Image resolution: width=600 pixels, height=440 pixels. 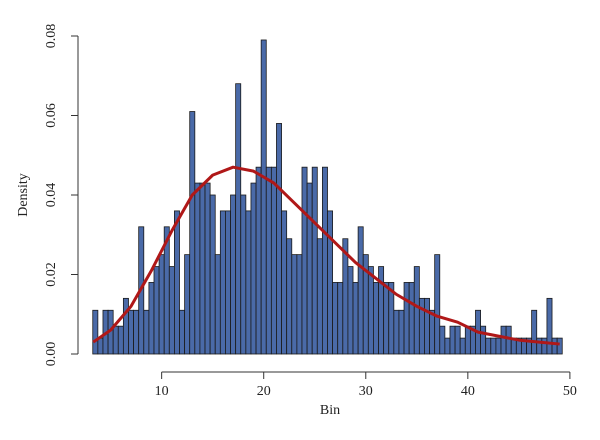 I want to click on y-tick-label: 0.04, so click(x=51, y=195).